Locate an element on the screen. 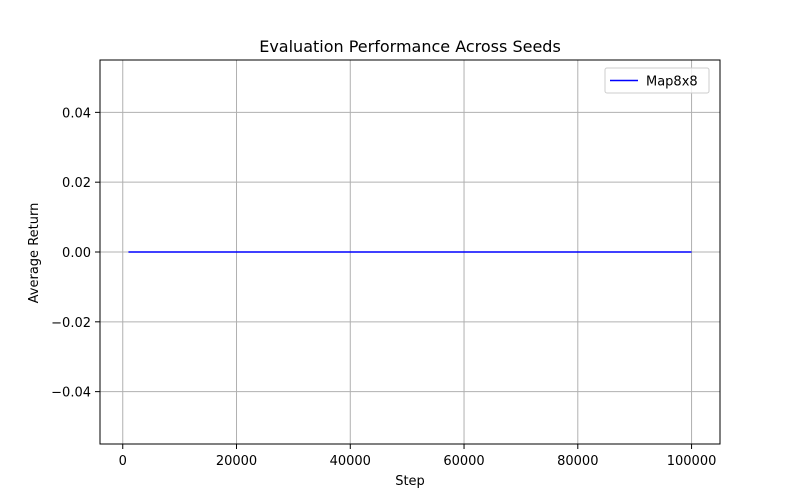 The height and width of the screenshot is (500, 800). legend-box is located at coordinates (657, 80).